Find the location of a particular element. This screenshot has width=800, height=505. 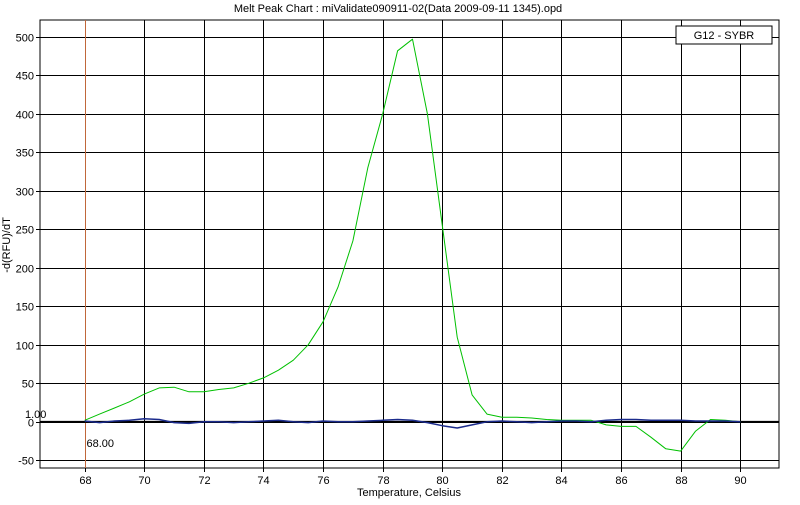

y-tick-label: 450 is located at coordinates (25, 77).